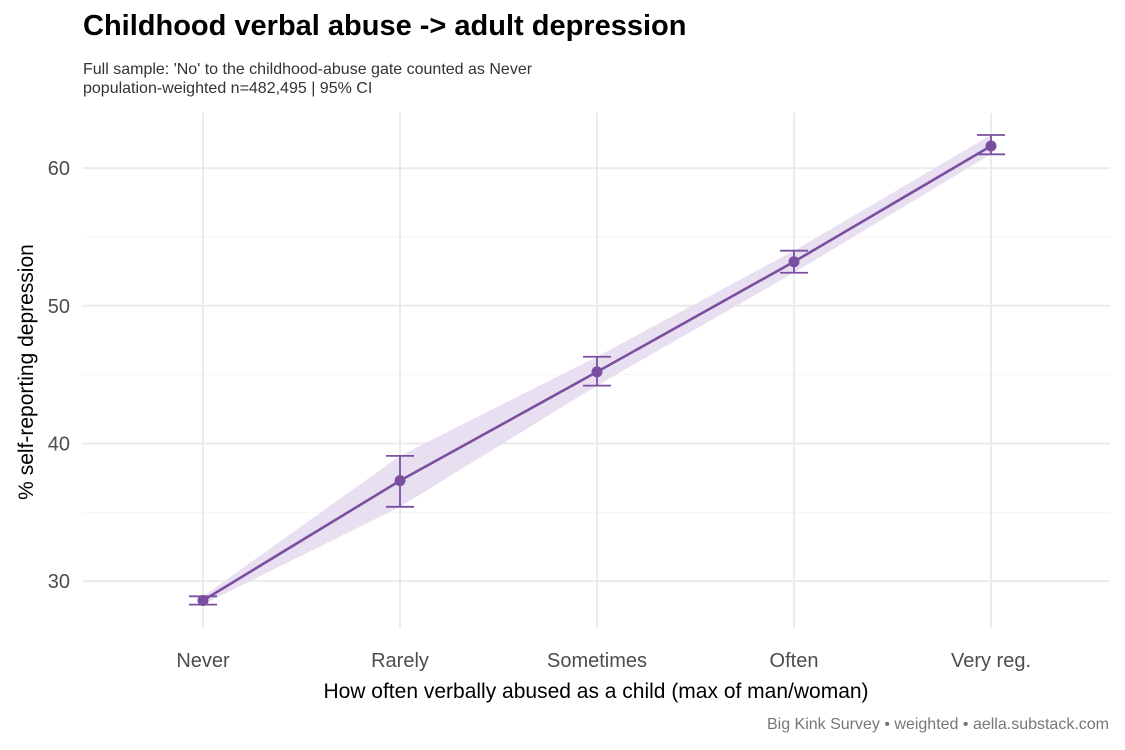 Image resolution: width=1125 pixels, height=750 pixels. I want to click on y-tick-label: 40, so click(59, 444).